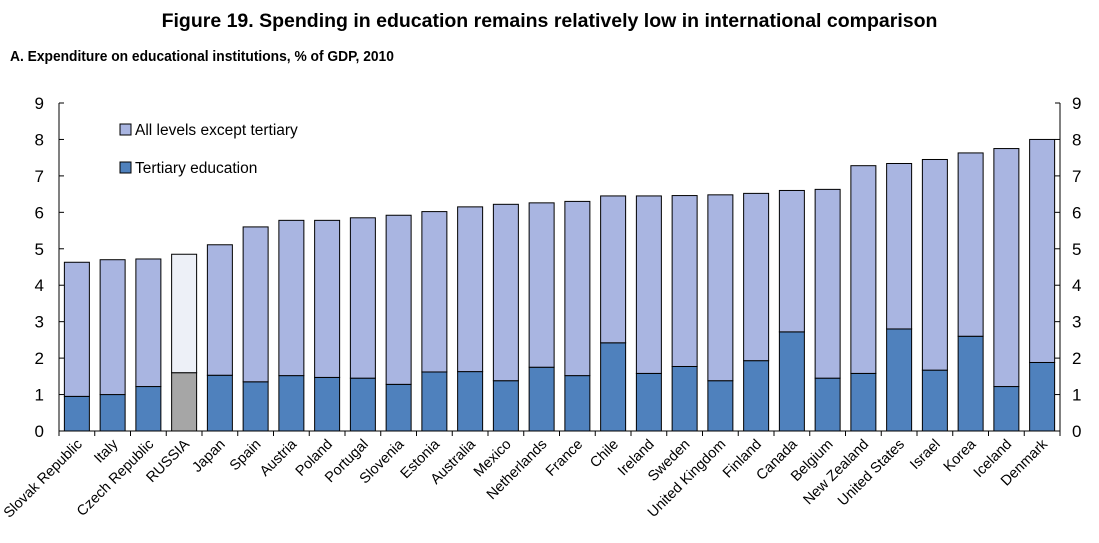 This screenshot has height=543, width=1099. What do you see at coordinates (196, 168) in the screenshot?
I see `legend-label-tertiary: Tertiary education` at bounding box center [196, 168].